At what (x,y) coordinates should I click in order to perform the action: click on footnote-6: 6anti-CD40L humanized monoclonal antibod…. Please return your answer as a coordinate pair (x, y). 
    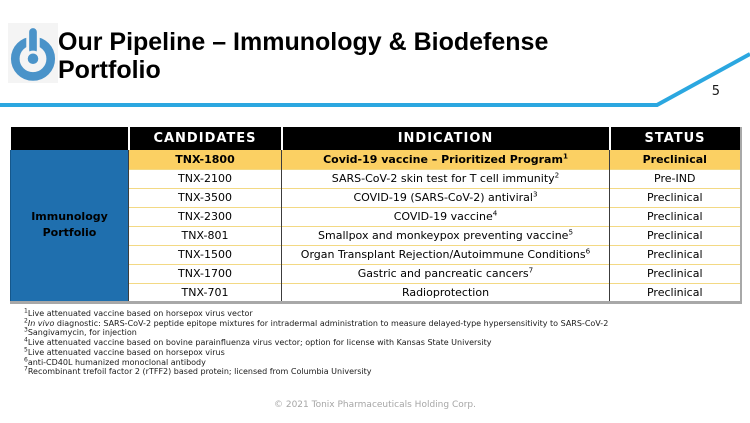
    Looking at the image, I should click on (115, 361).